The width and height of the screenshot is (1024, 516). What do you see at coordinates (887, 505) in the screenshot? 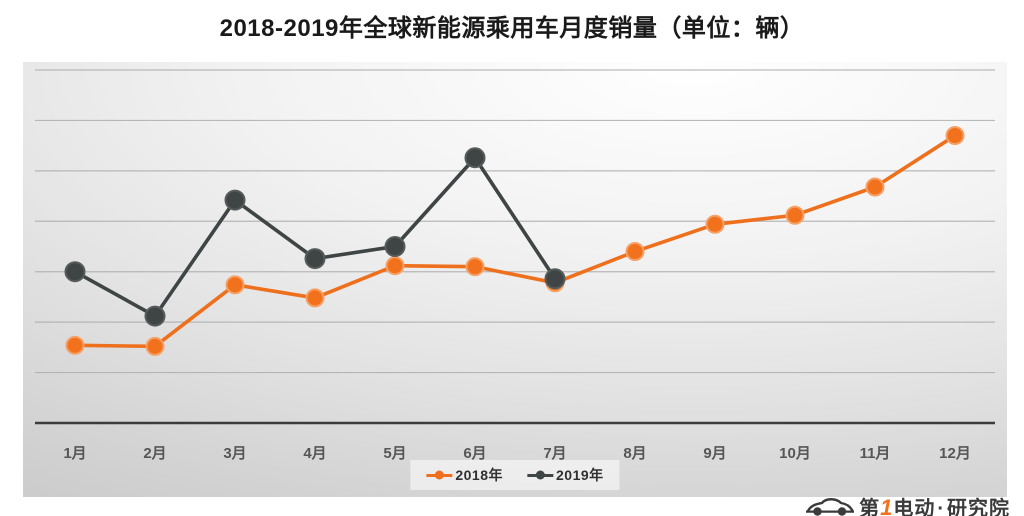
I see `brand-number: 1` at bounding box center [887, 505].